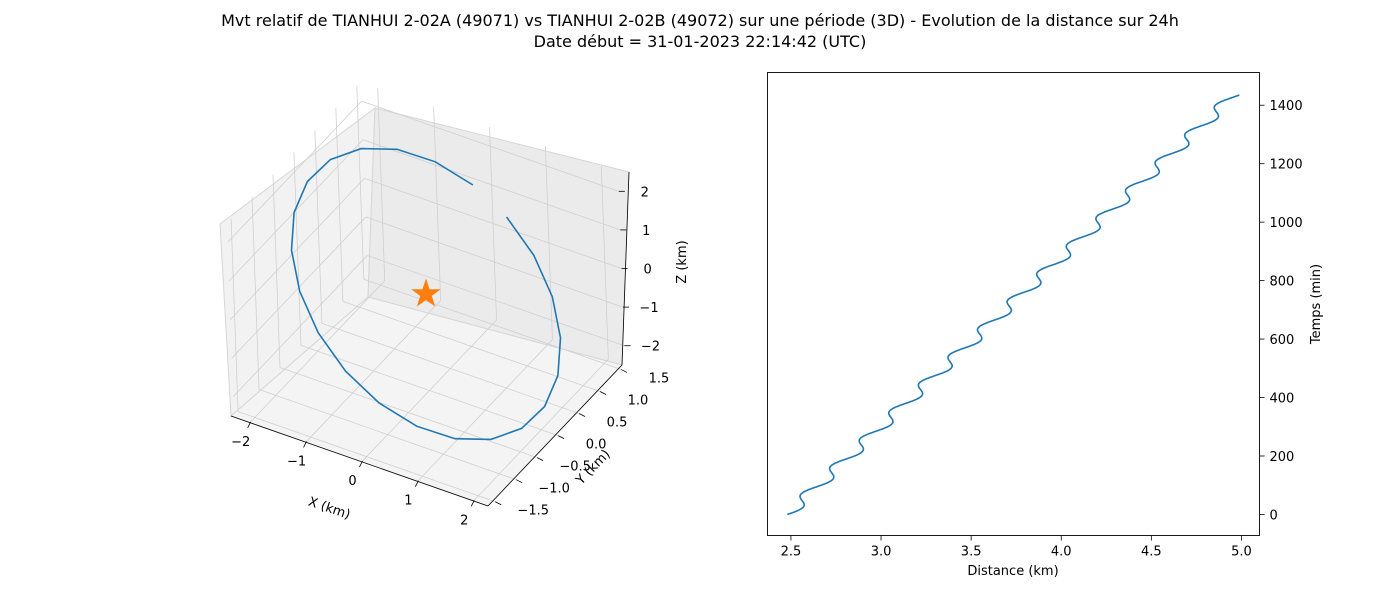  Describe the element at coordinates (638, 400) in the screenshot. I see `y-tick-label-3d: 1.0` at that location.